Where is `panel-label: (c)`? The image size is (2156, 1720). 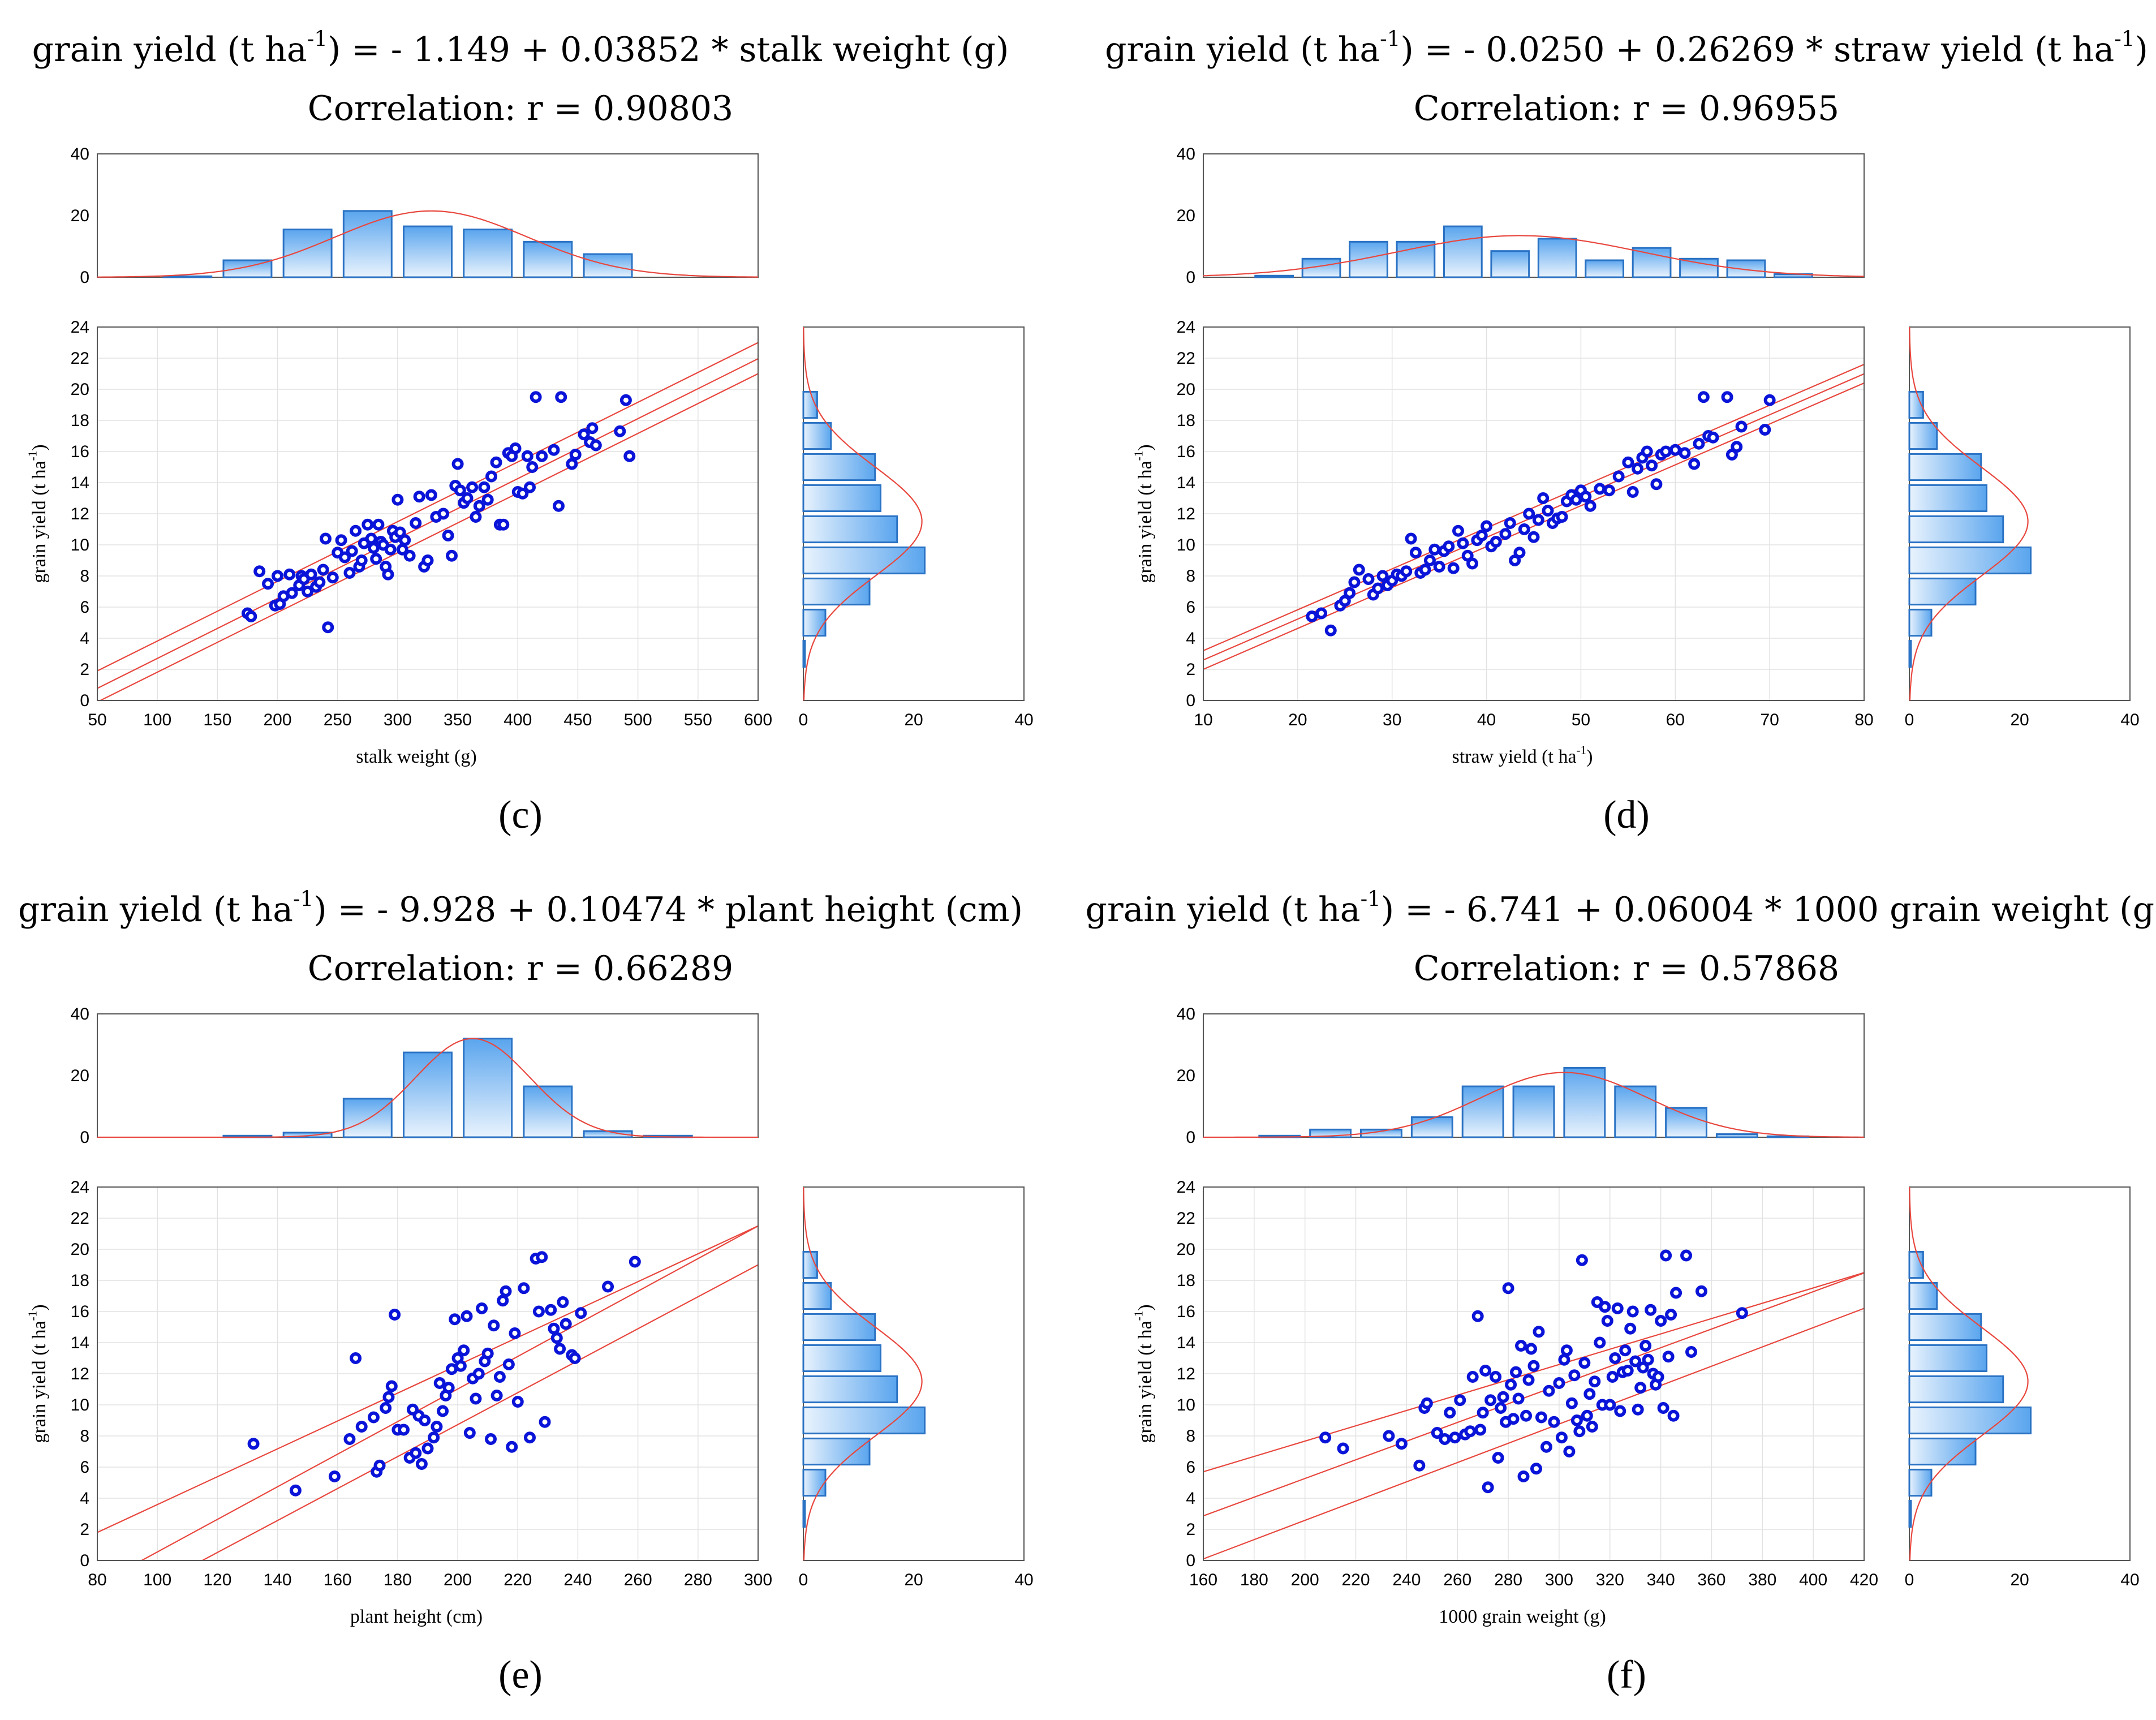 panel-label: (c) is located at coordinates (520, 815).